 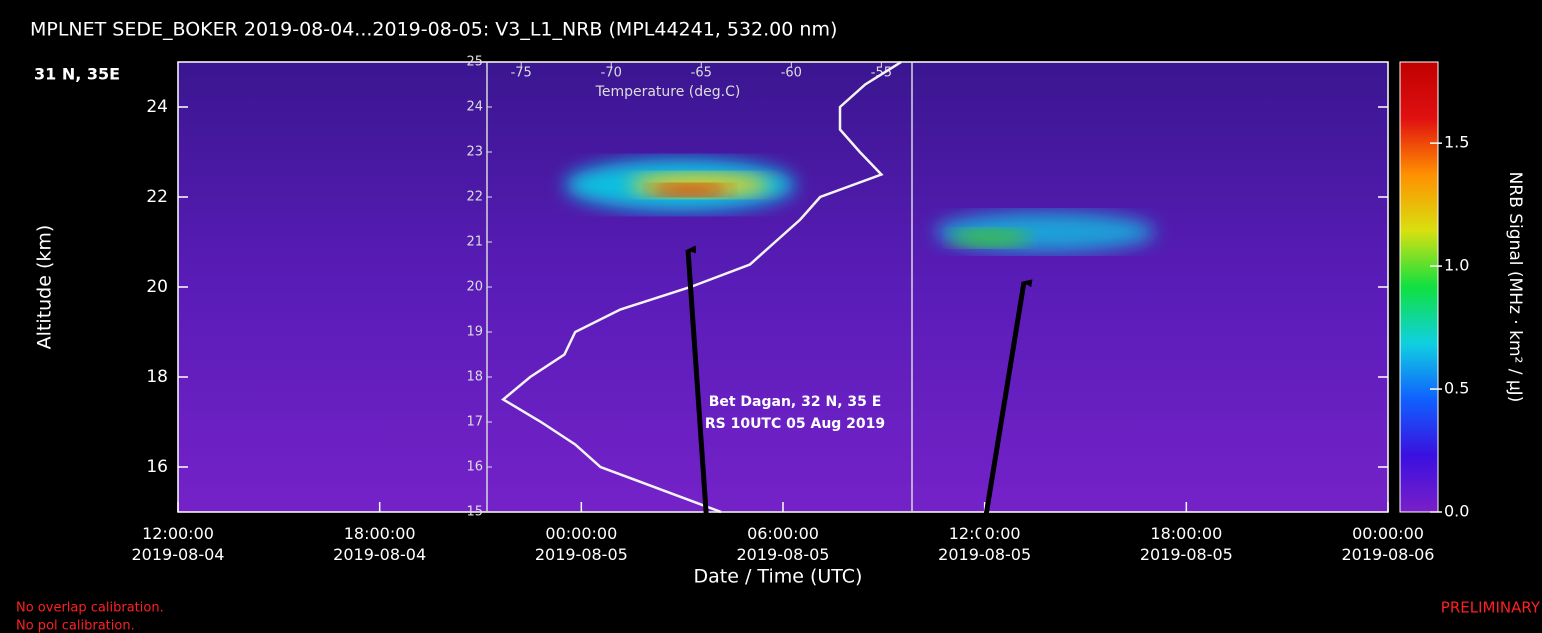 What do you see at coordinates (474, 467) in the screenshot?
I see `inset-y-tick-label: 16` at bounding box center [474, 467].